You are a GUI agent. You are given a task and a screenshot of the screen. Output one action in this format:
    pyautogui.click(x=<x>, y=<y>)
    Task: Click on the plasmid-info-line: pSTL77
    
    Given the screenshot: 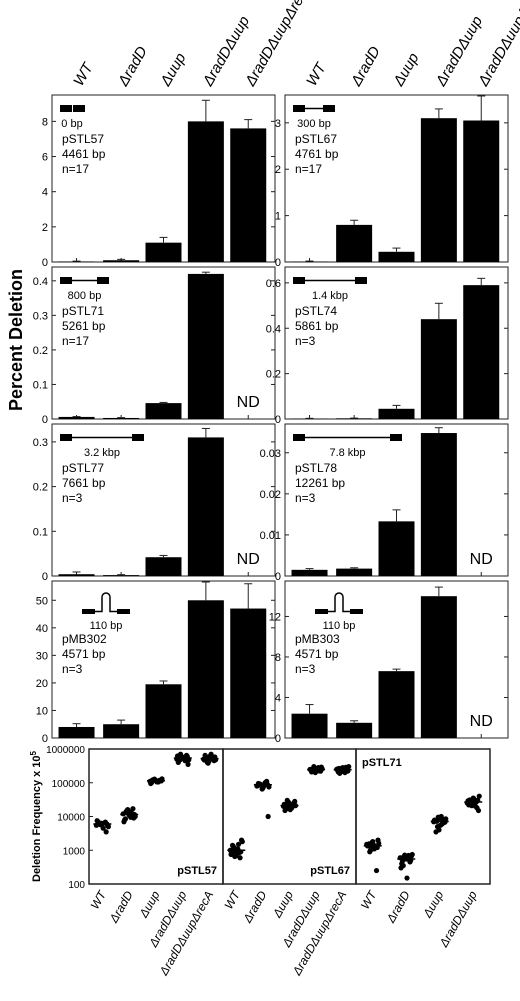 What is the action you would take?
    pyautogui.click(x=83, y=468)
    